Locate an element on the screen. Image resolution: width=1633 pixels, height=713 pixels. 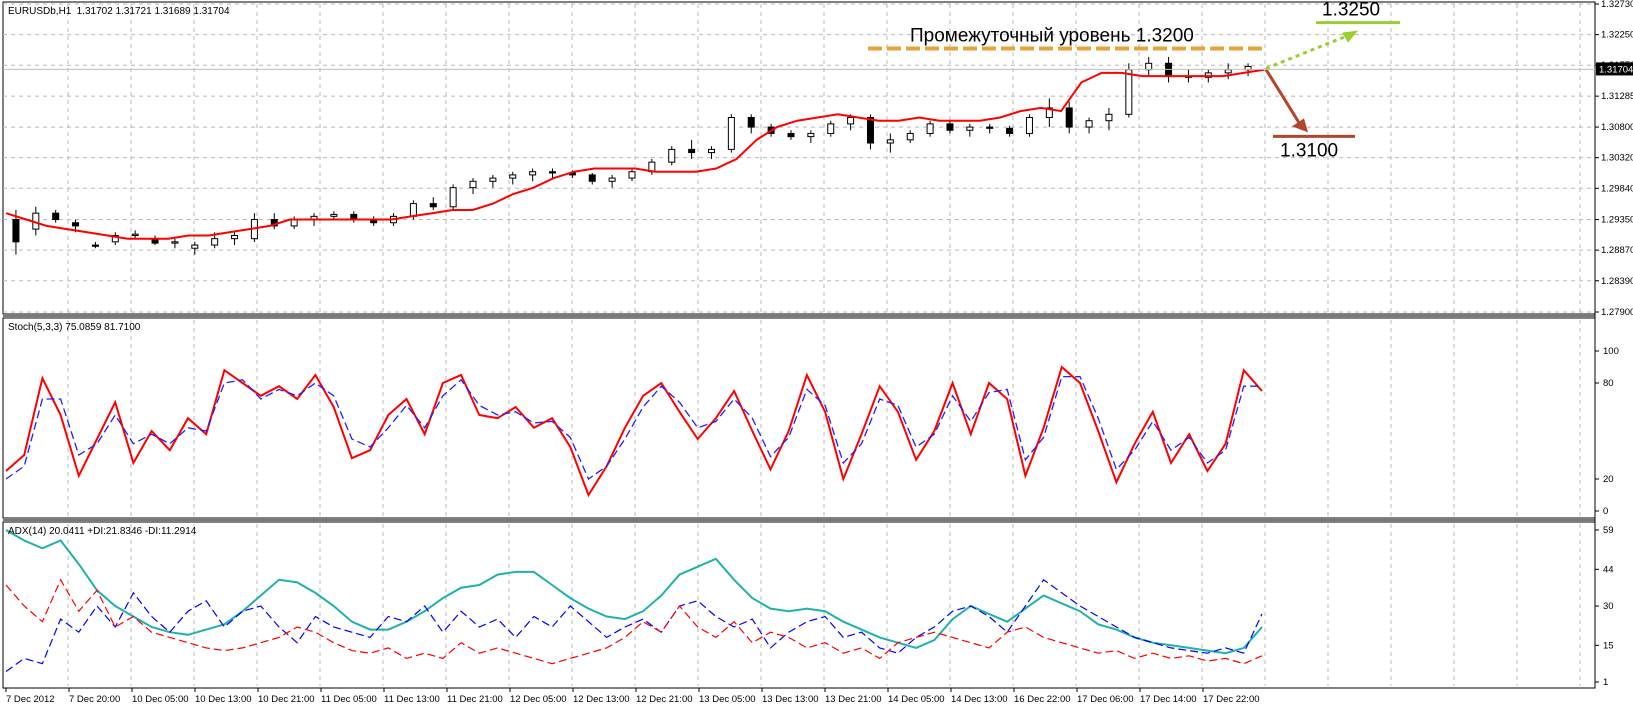
price-tick-label: 1.29350 is located at coordinates (1617, 220).